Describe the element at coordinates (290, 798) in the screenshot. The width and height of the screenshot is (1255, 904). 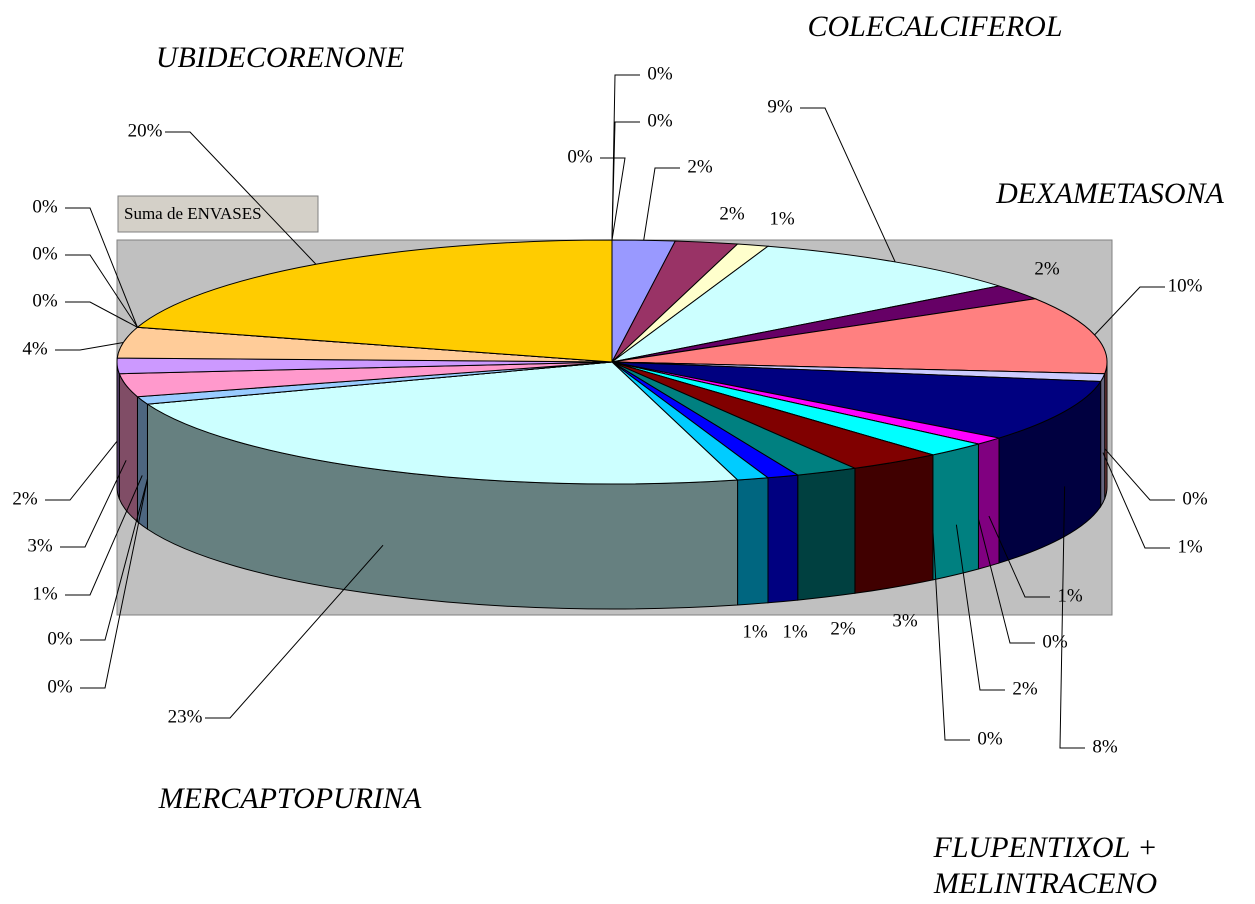
I see `annotation: MERCAPTOPURINA` at that location.